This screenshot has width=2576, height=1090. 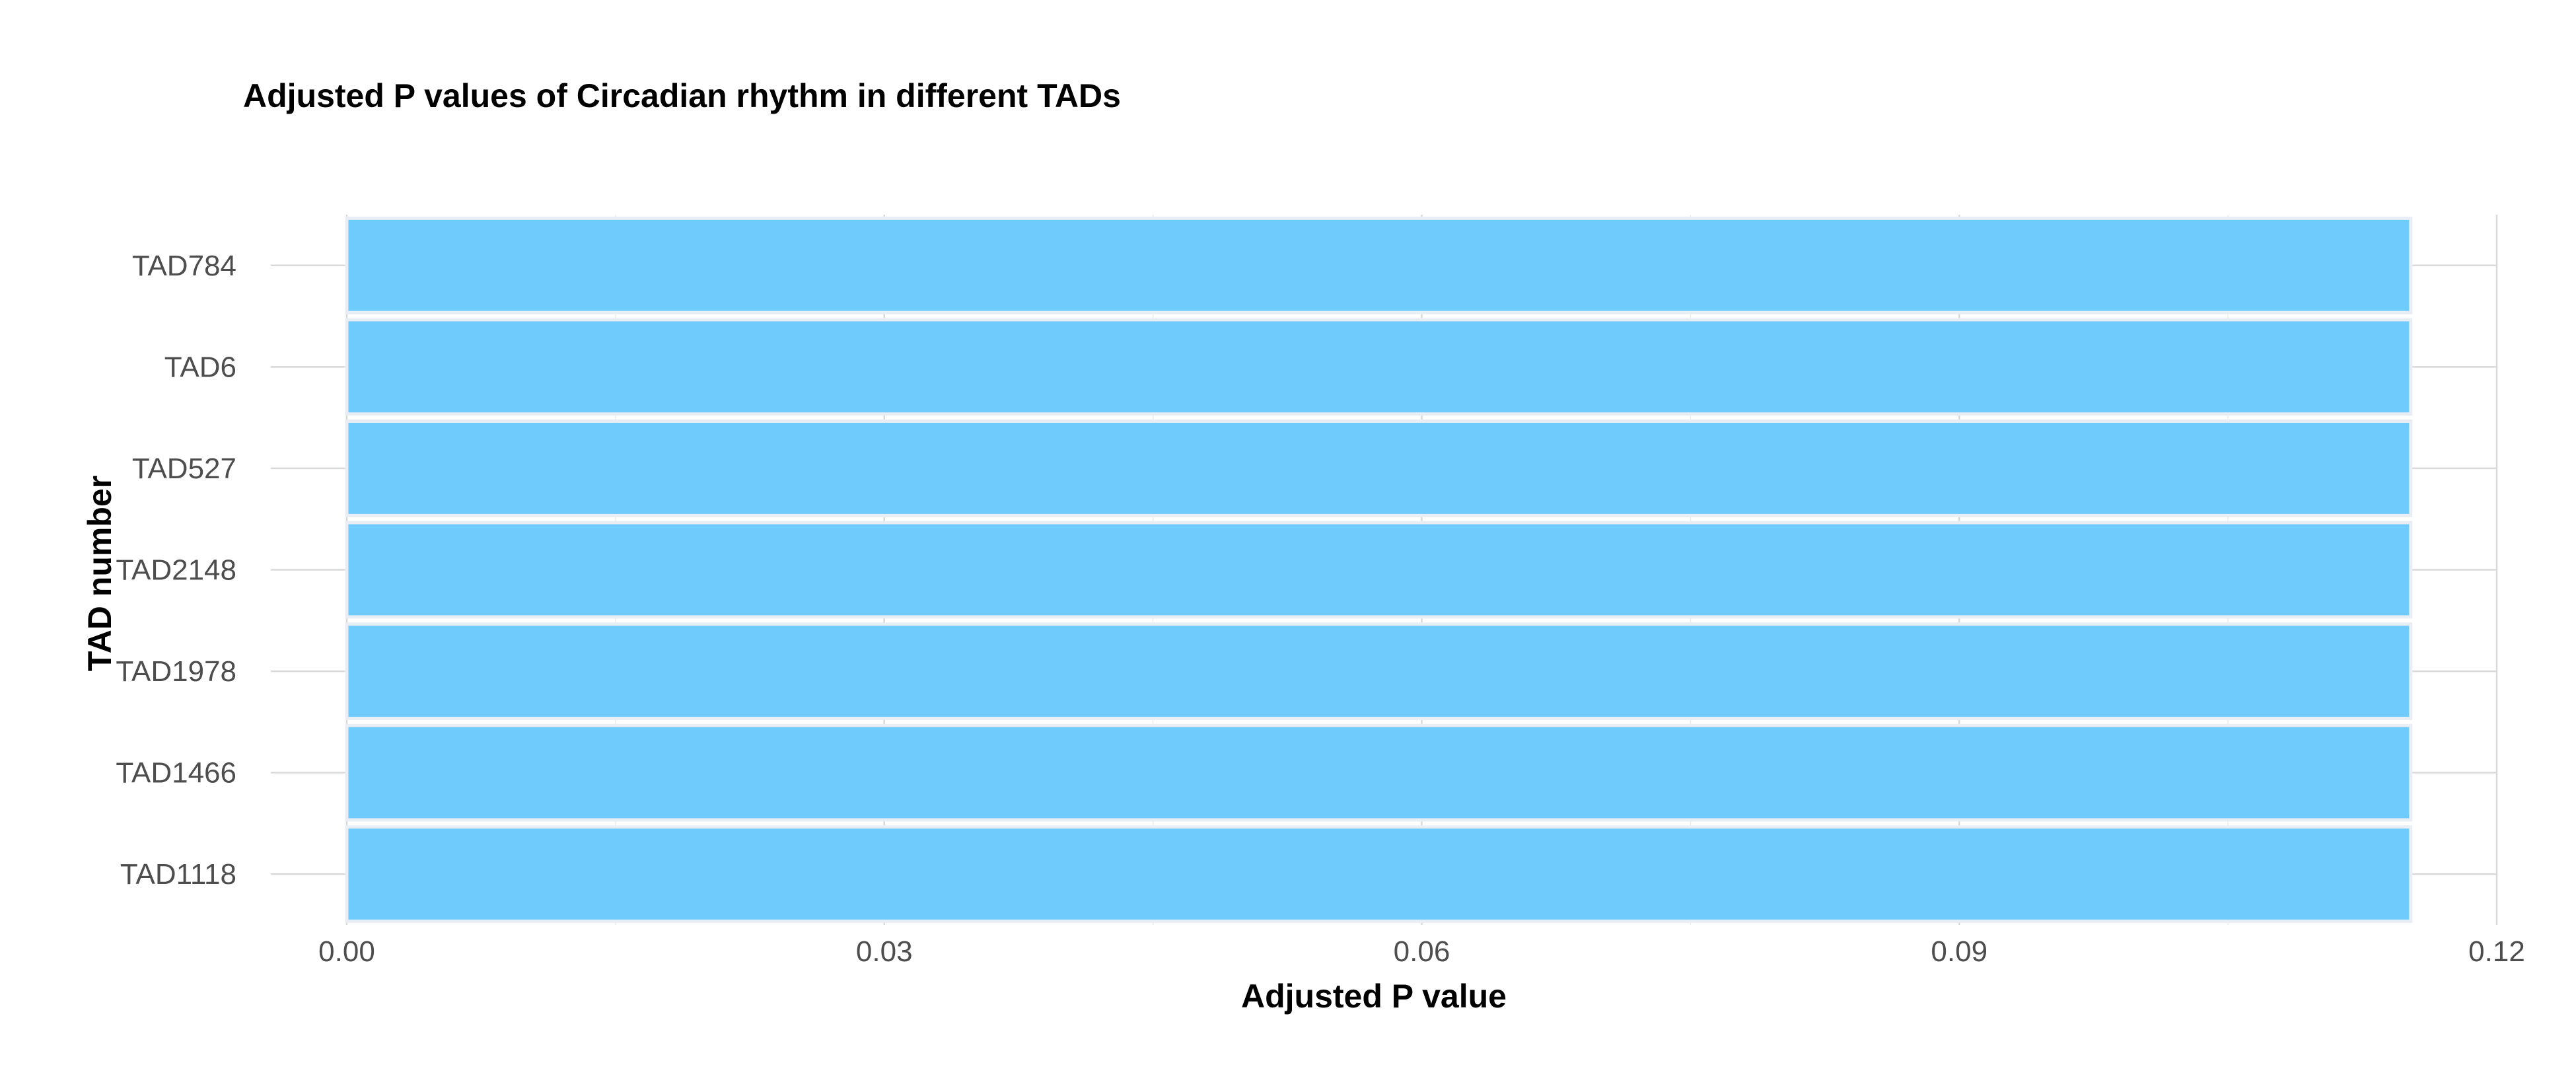 I want to click on y-tick-label: TAD784, so click(x=184, y=266).